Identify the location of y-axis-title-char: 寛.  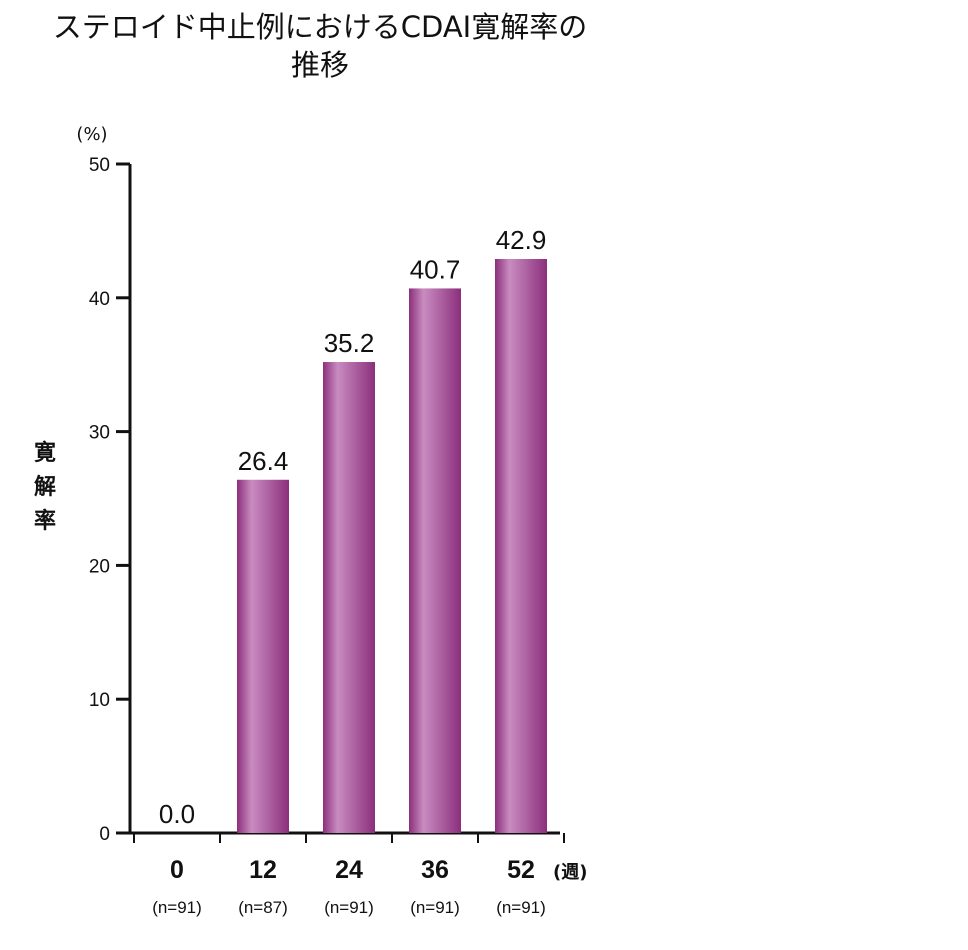
(45, 453).